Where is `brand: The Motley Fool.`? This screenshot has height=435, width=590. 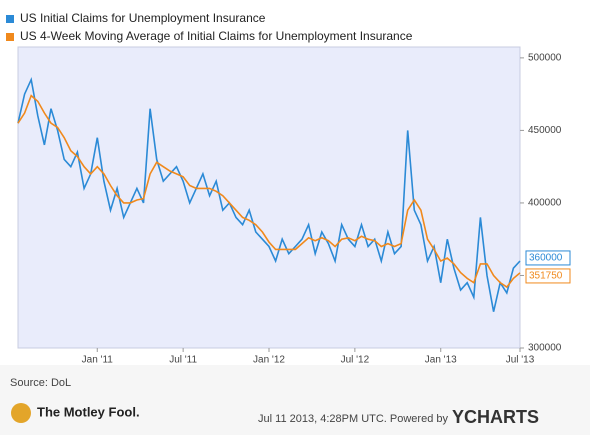 brand: The Motley Fool. is located at coordinates (88, 411).